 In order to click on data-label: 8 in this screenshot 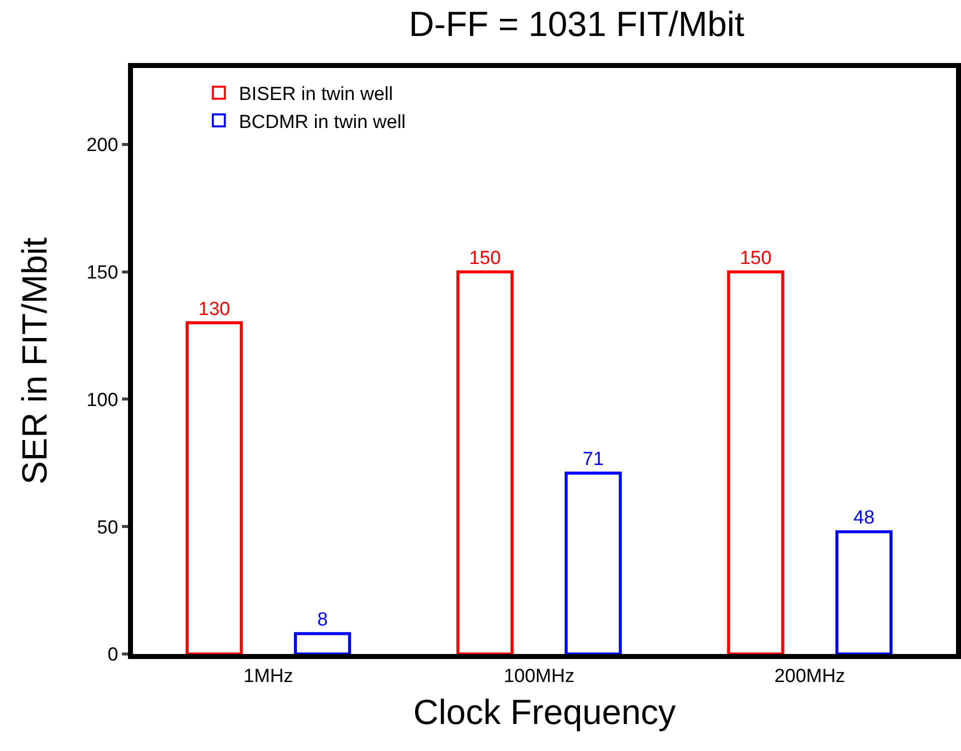, I will do `click(322, 620)`.